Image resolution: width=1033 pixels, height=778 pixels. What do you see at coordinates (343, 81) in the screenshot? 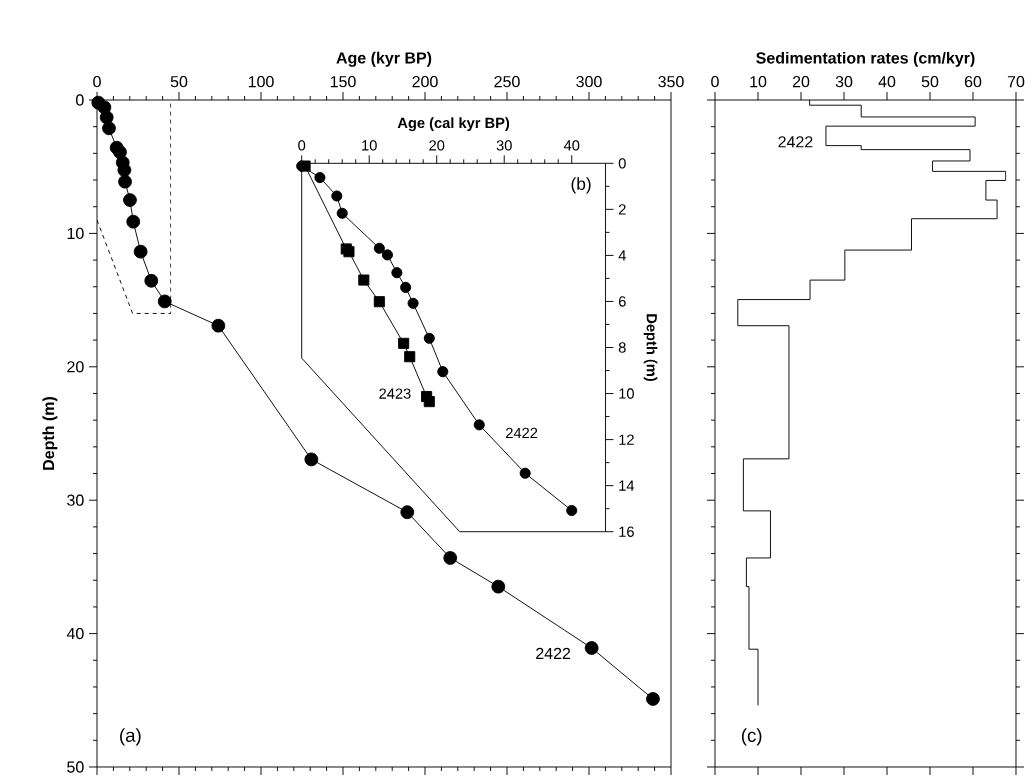
I see `x-tick-label: 150` at bounding box center [343, 81].